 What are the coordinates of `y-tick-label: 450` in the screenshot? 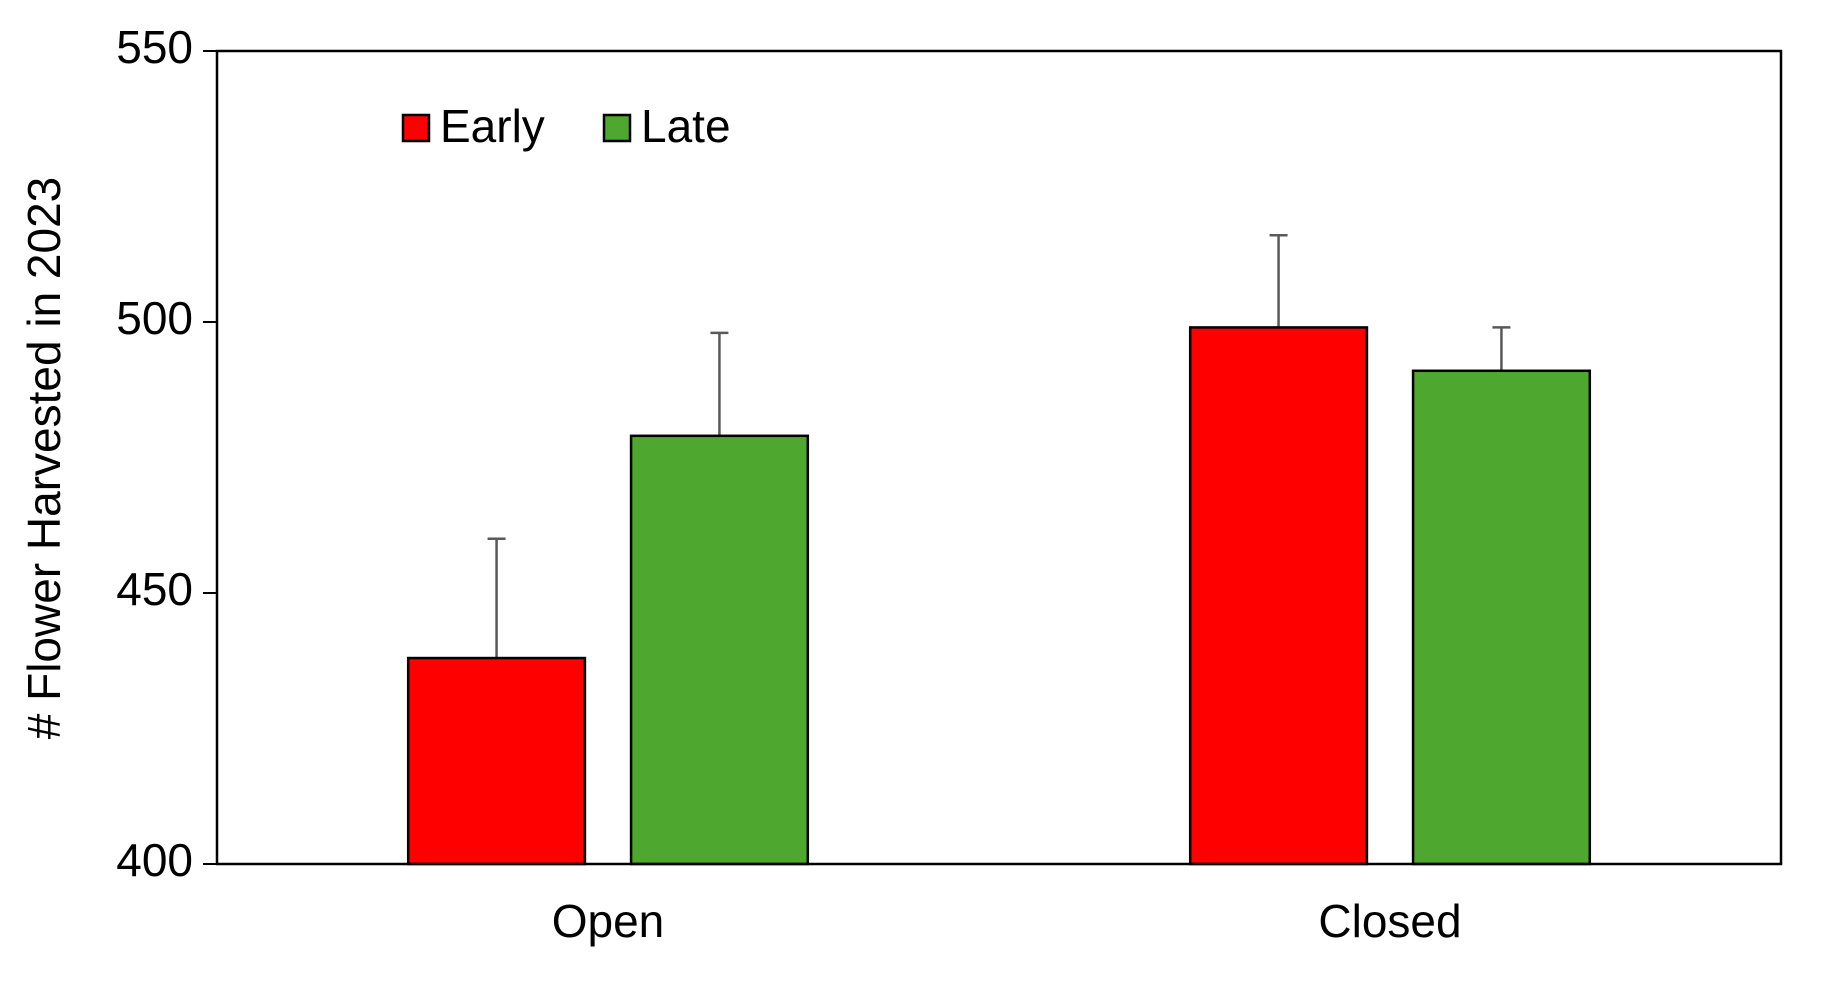 It's located at (154, 589).